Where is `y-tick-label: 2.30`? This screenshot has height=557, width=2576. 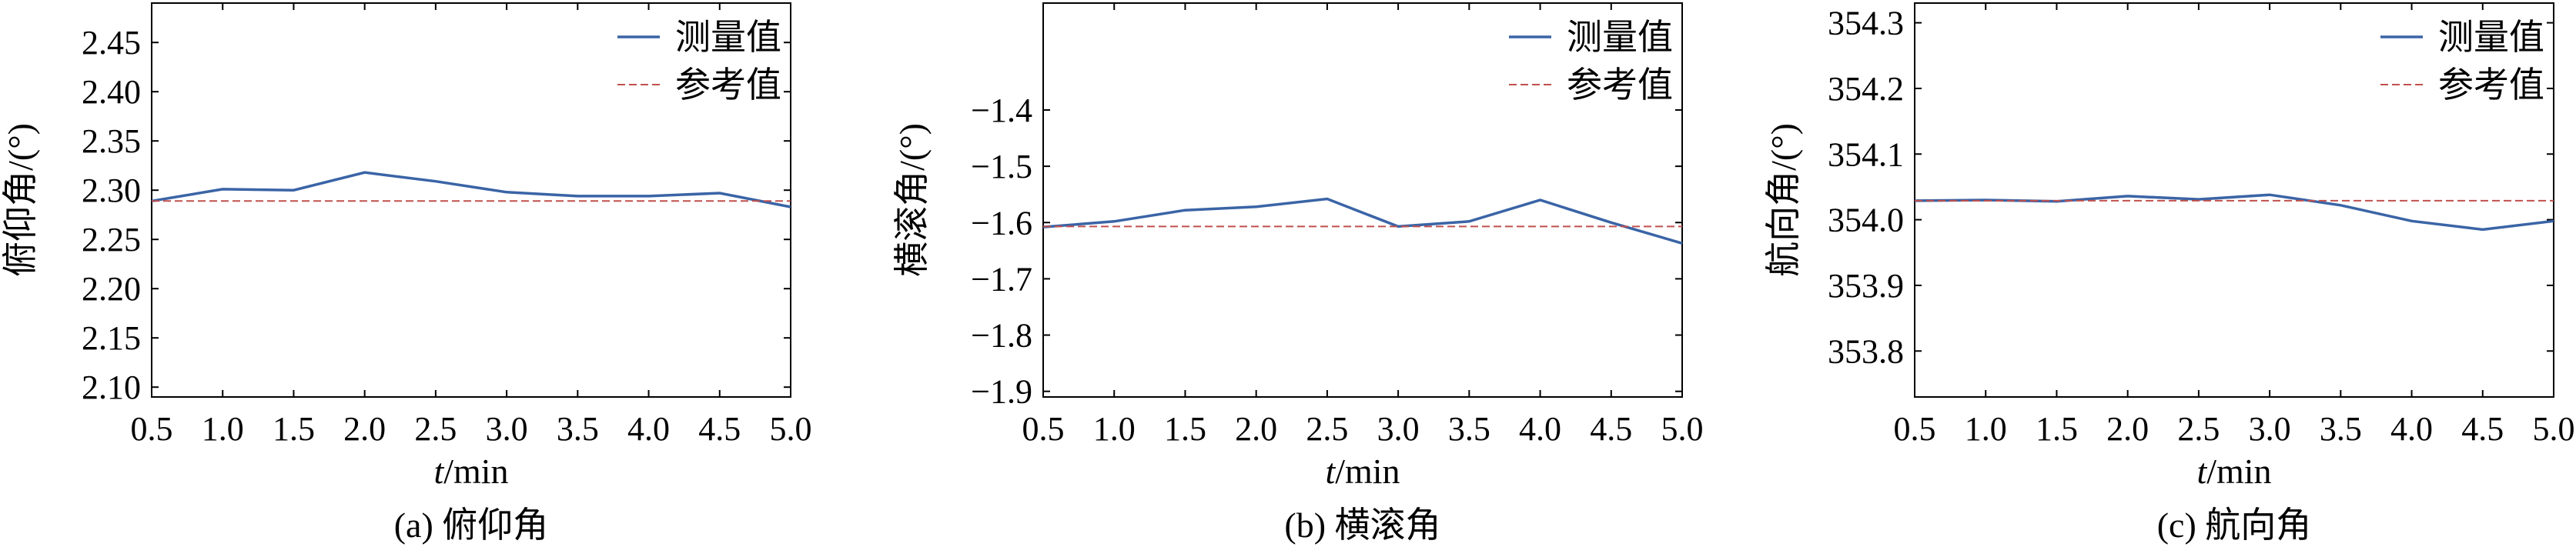 y-tick-label: 2.30 is located at coordinates (111, 191).